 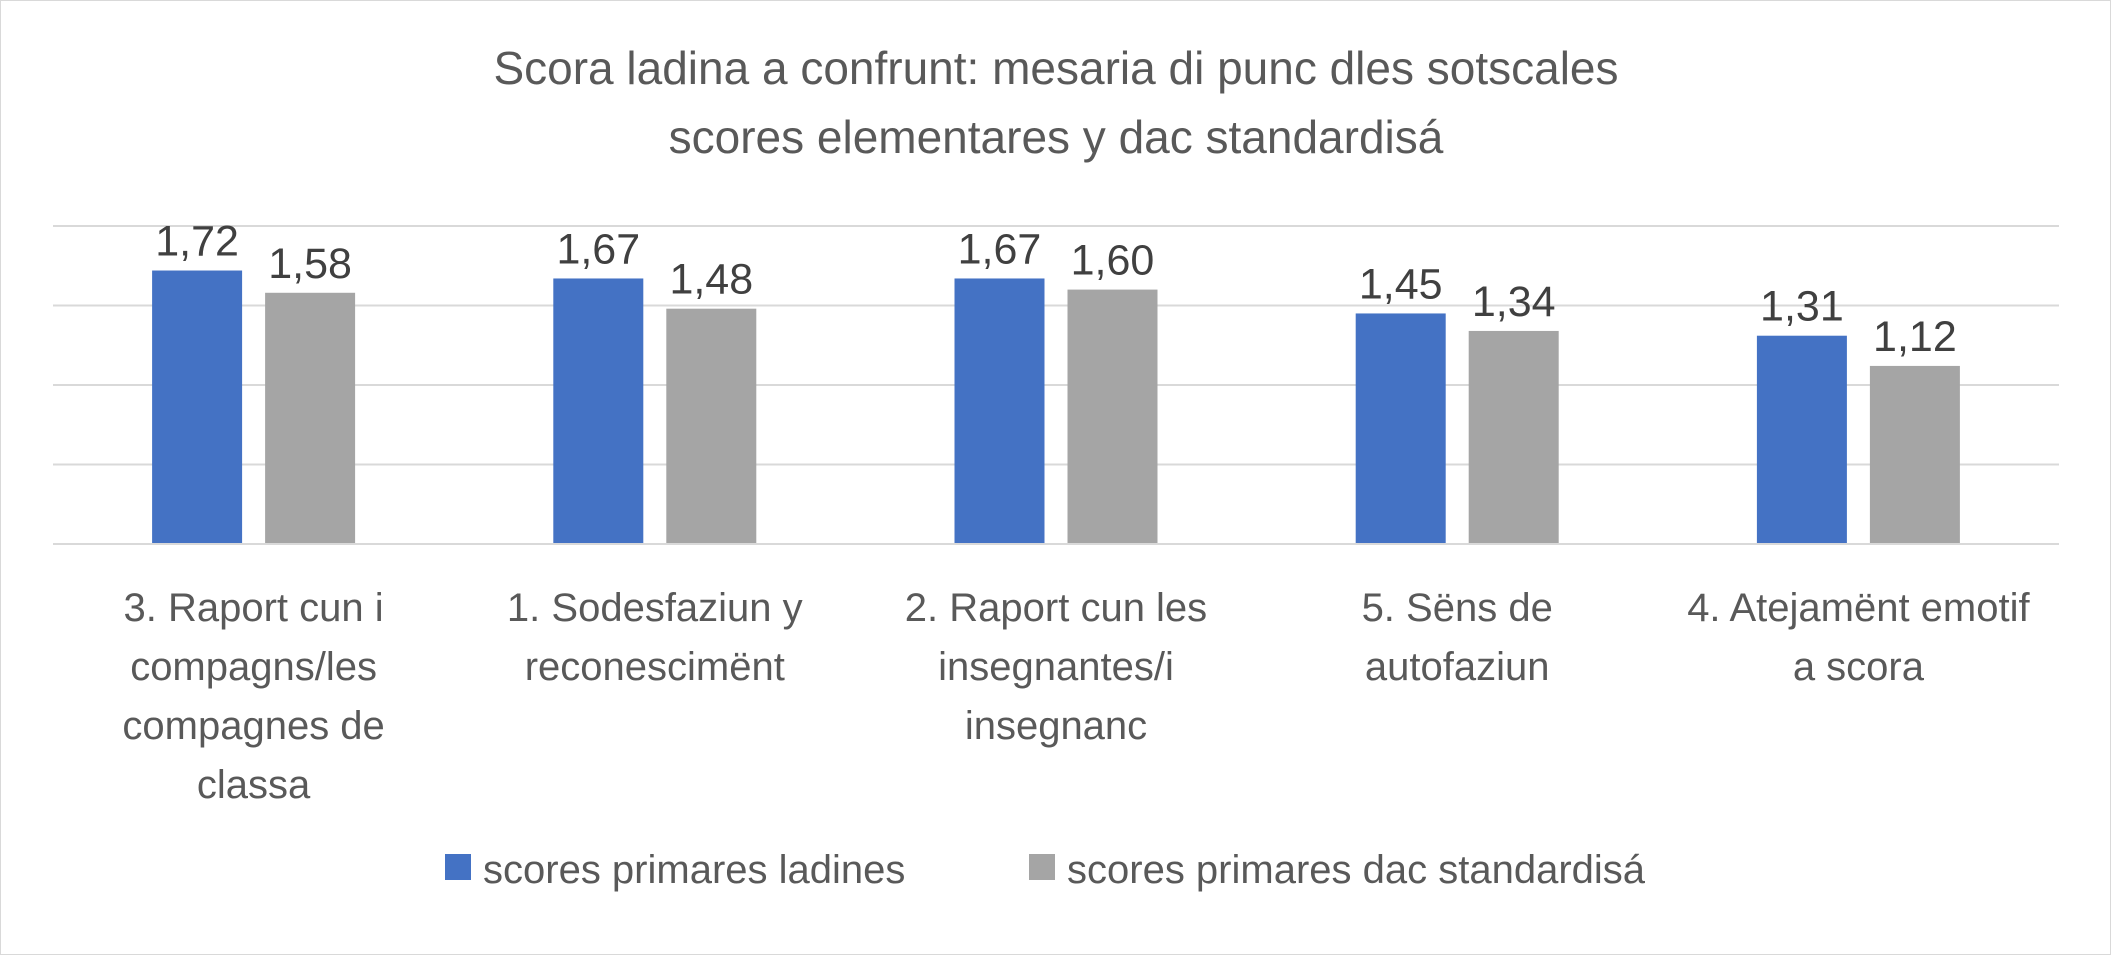 I want to click on category-label-line: insegnanc, so click(x=1056, y=726).